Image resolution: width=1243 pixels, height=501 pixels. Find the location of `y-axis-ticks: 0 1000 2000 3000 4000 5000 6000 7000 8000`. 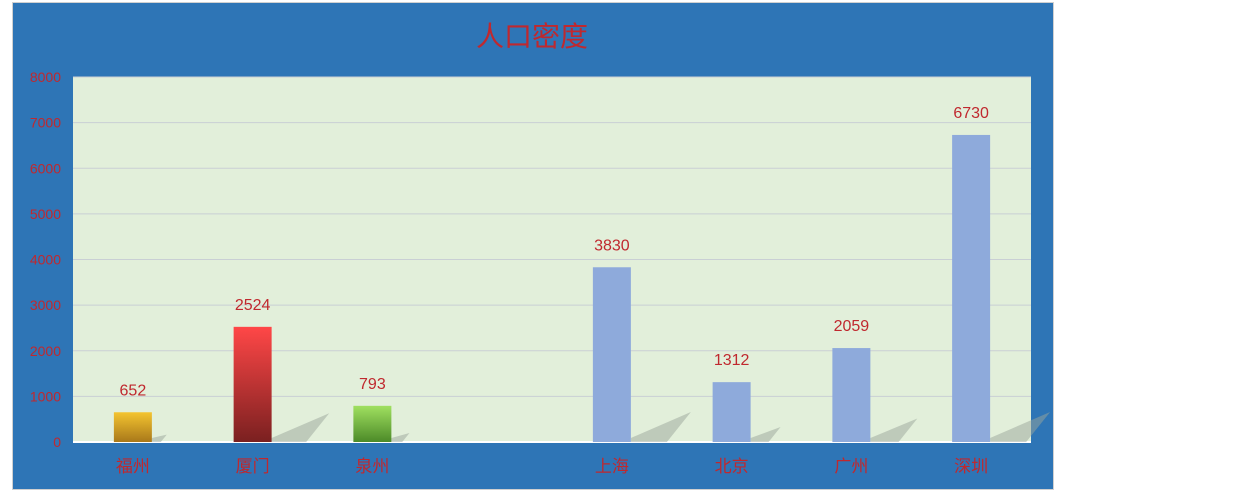

y-axis-ticks: 0 1000 2000 3000 4000 5000 6000 7000 8000 is located at coordinates (45, 259).